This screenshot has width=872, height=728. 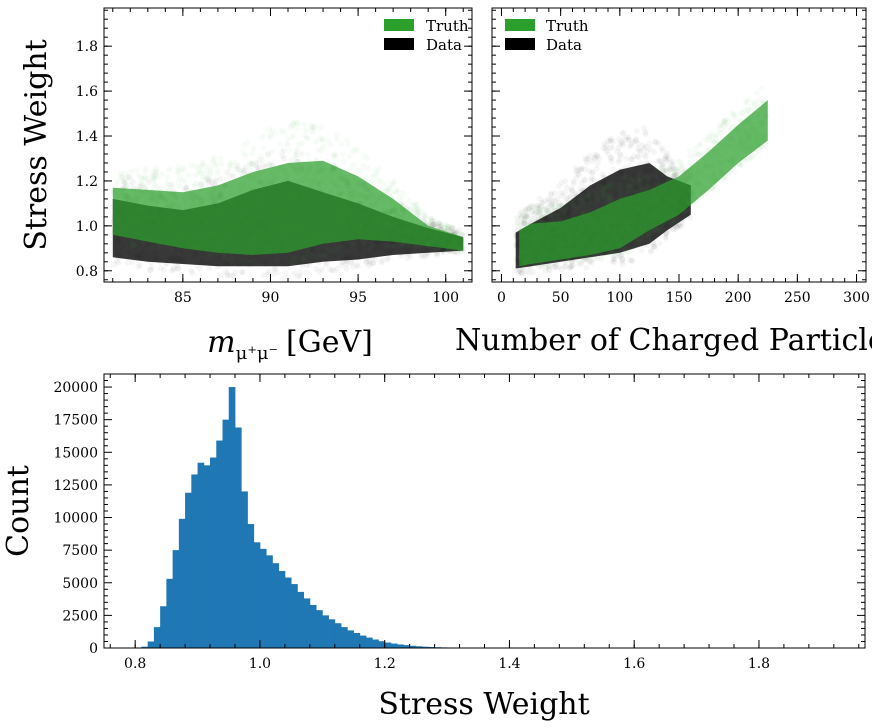 I want to click on x-axis-label-left-var: m, so click(x=221, y=342).